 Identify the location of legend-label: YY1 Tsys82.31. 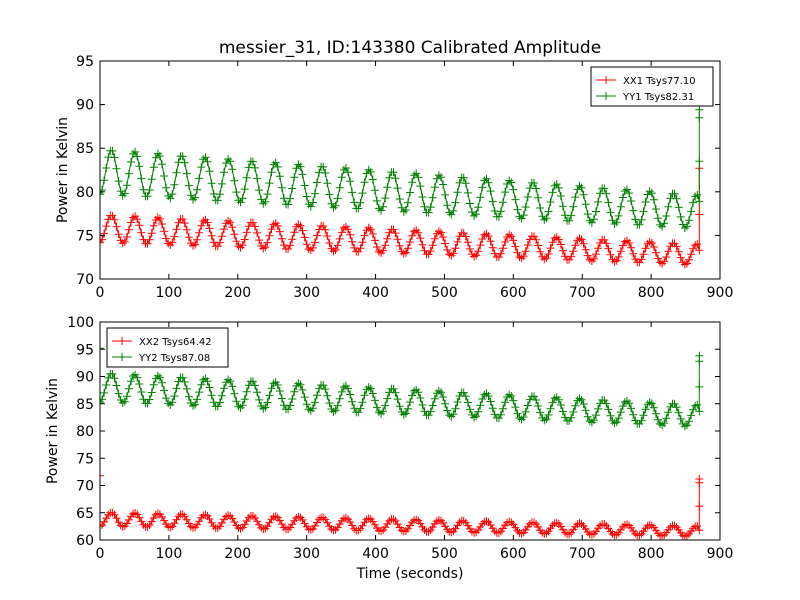
(658, 97).